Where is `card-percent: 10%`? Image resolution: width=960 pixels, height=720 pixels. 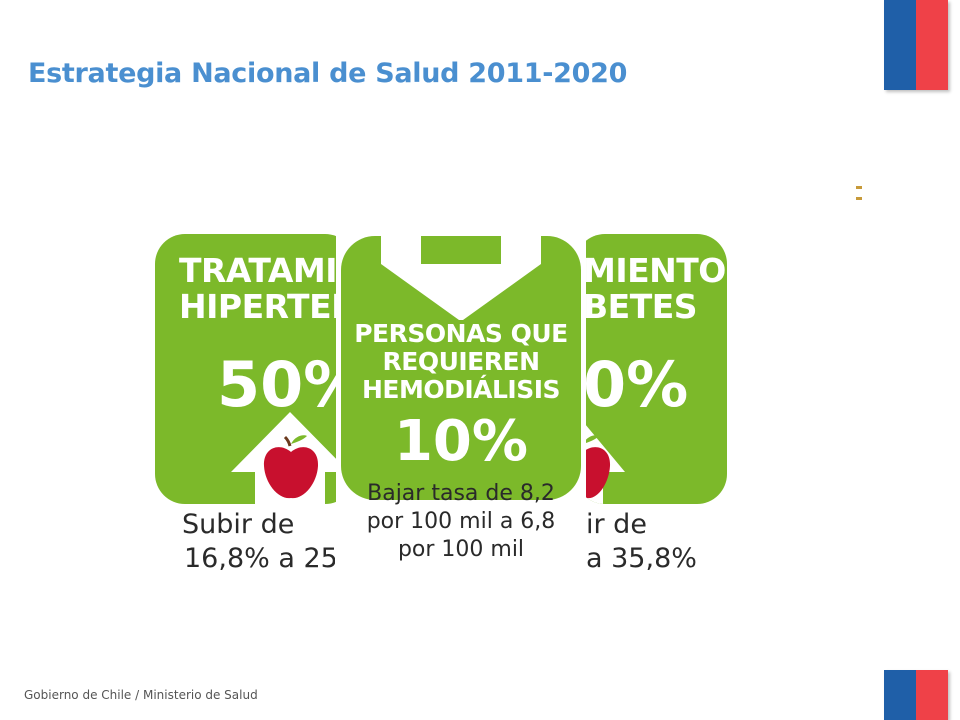 card-percent: 10% is located at coordinates (461, 441).